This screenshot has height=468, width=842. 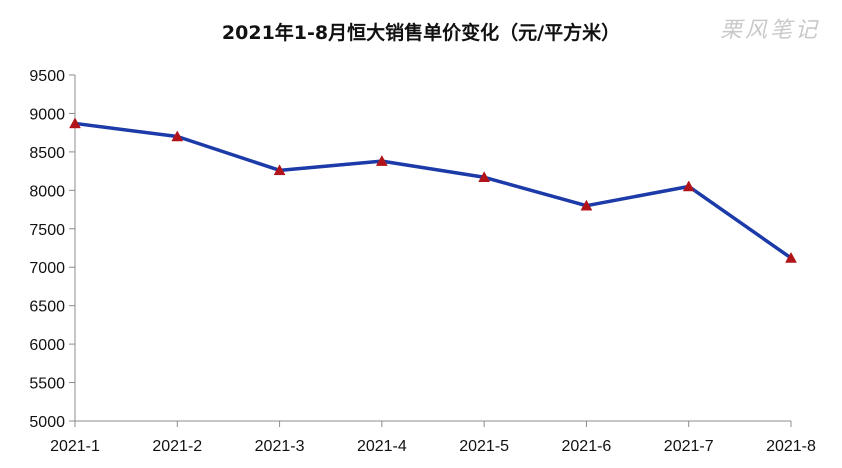 What do you see at coordinates (769, 30) in the screenshot?
I see `watermark-logo: 栗风笔记` at bounding box center [769, 30].